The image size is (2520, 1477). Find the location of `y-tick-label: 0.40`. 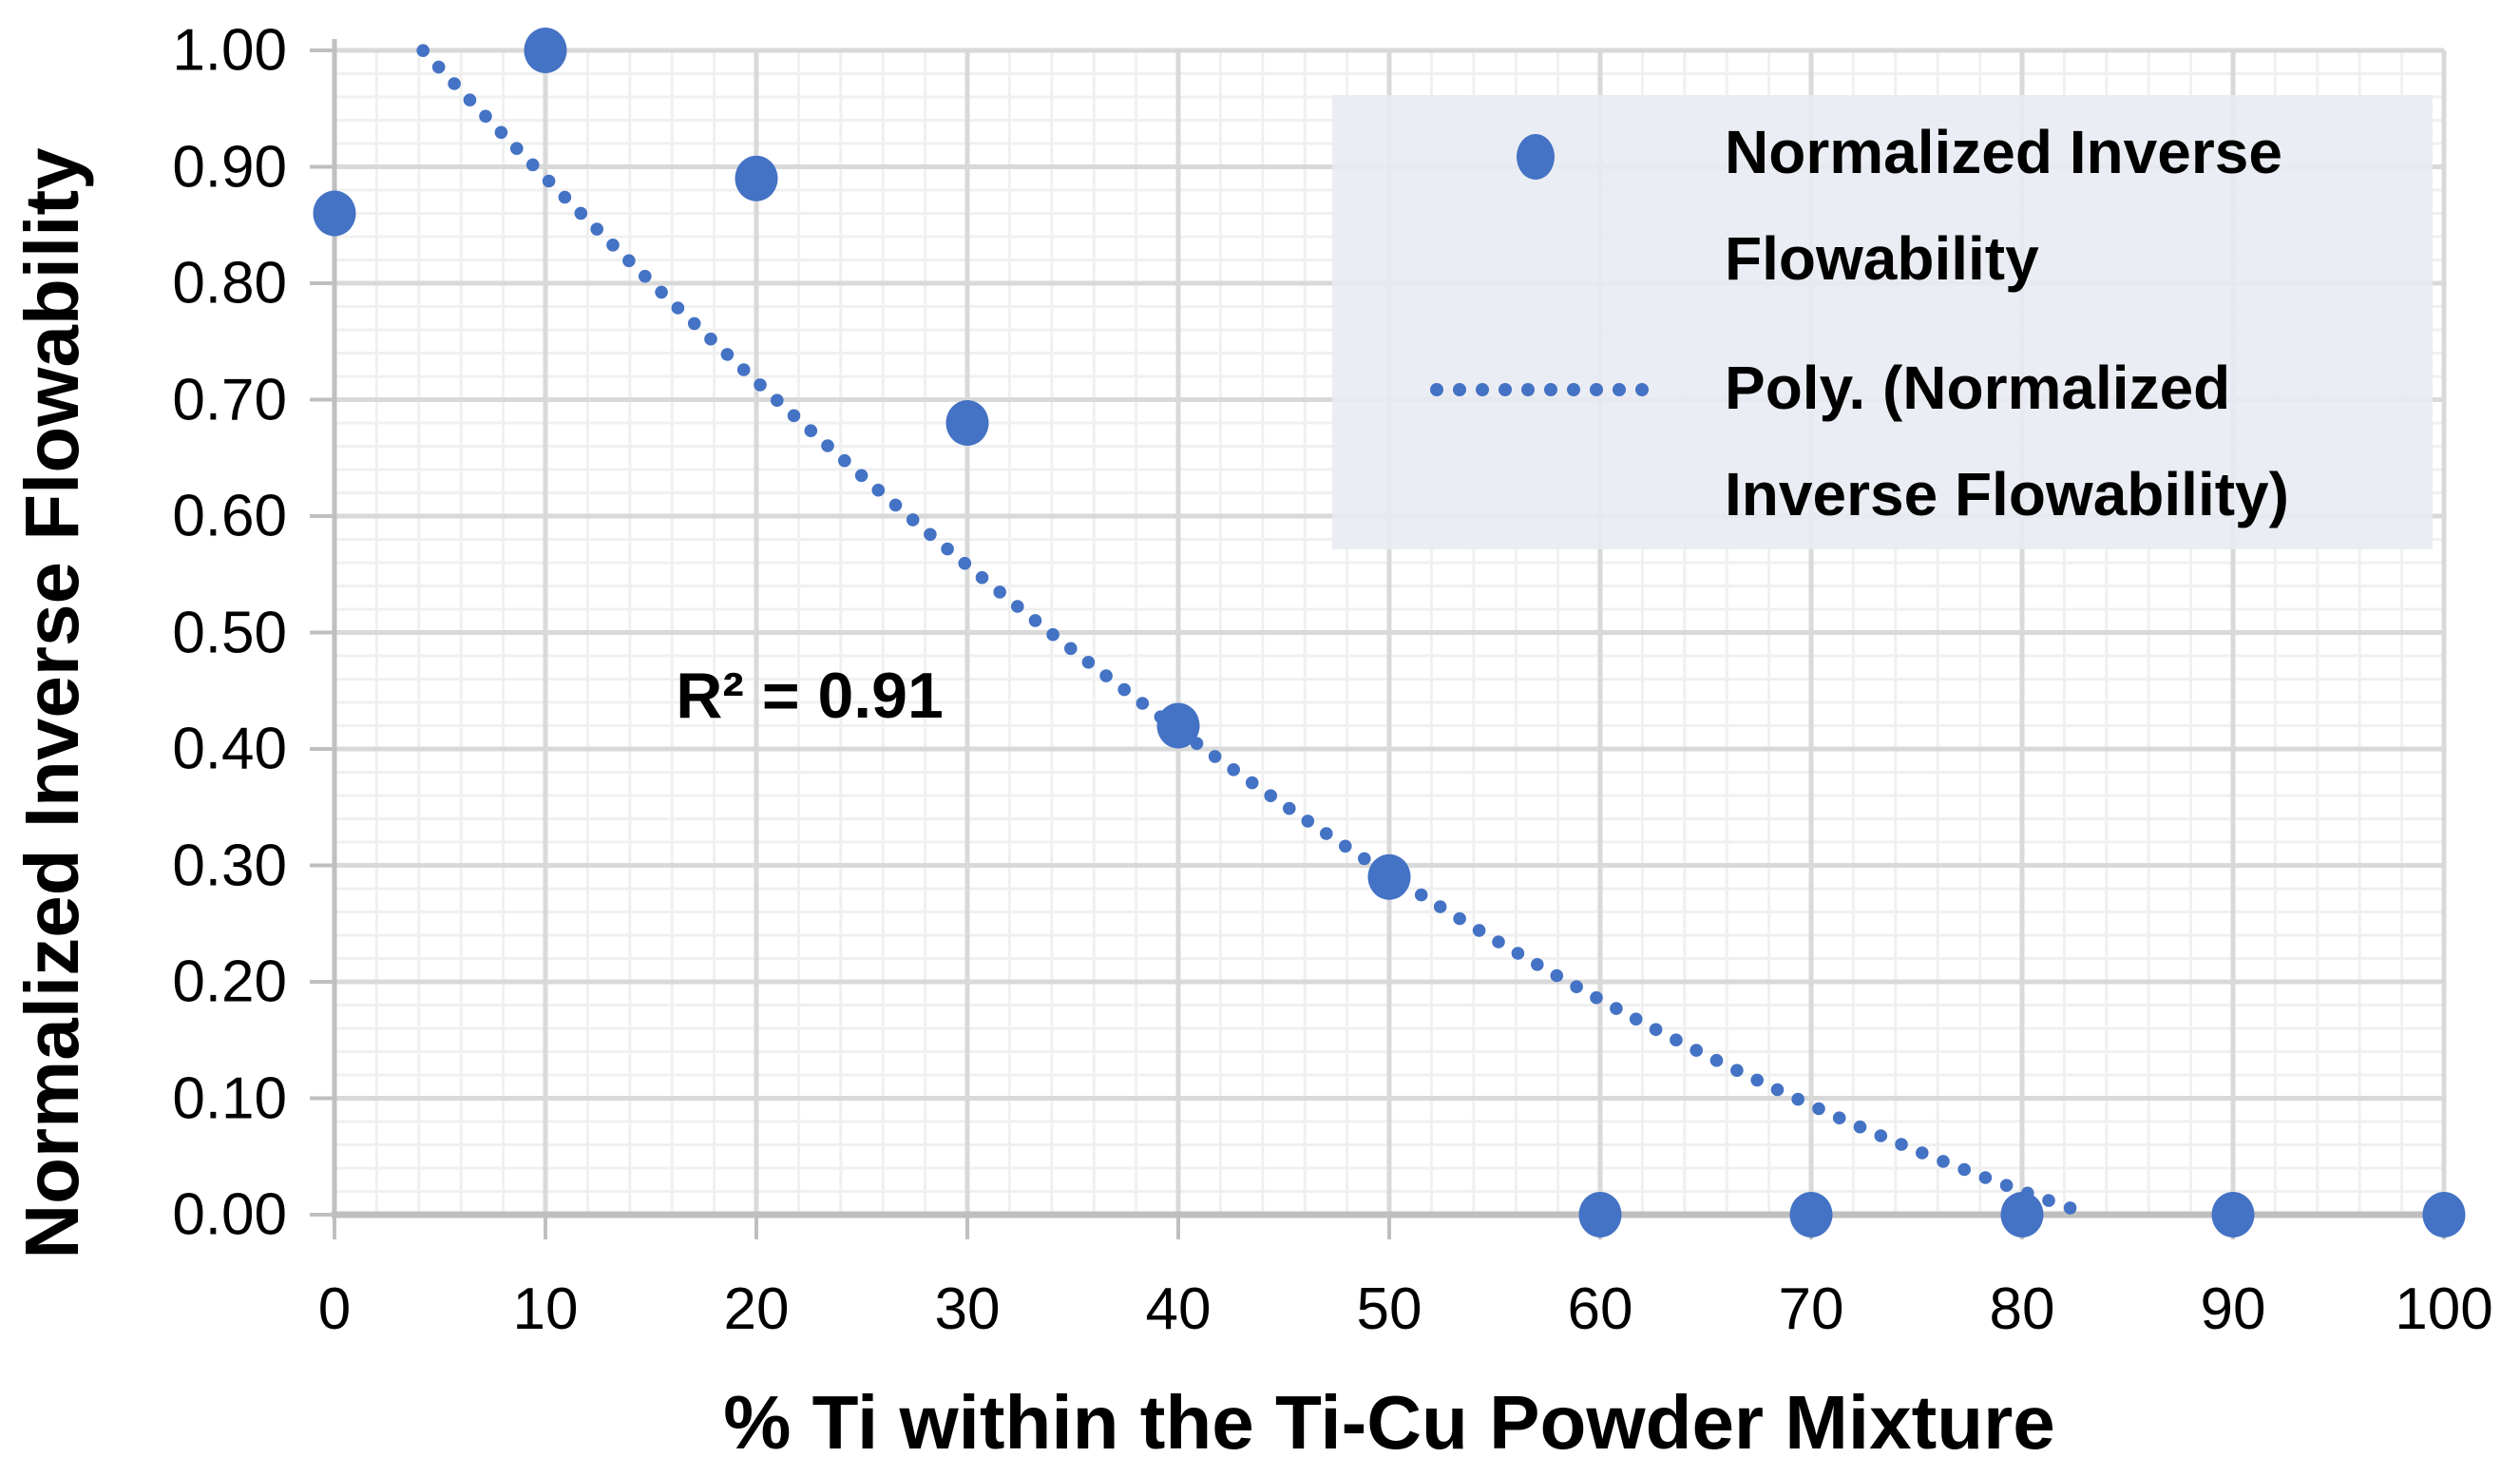

y-tick-label: 0.40 is located at coordinates (229, 749).